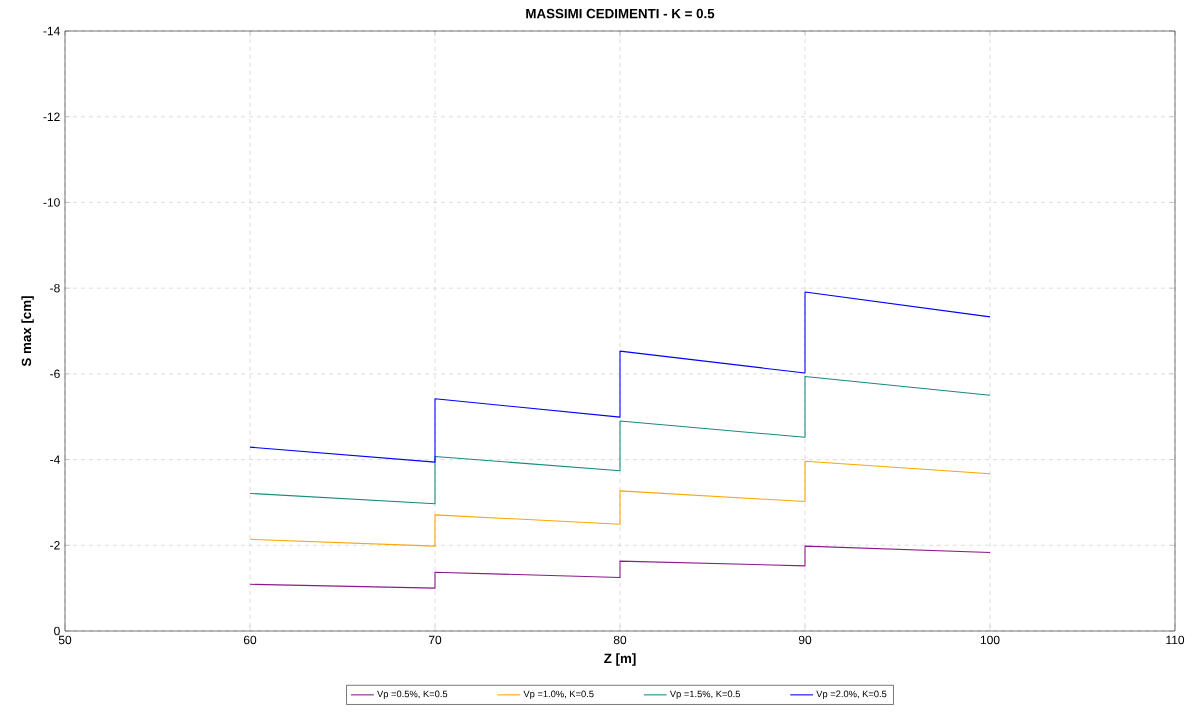 The height and width of the screenshot is (715, 1193). Describe the element at coordinates (558, 695) in the screenshot. I see `legend-label: Vp =1.0%, K=0.5` at that location.